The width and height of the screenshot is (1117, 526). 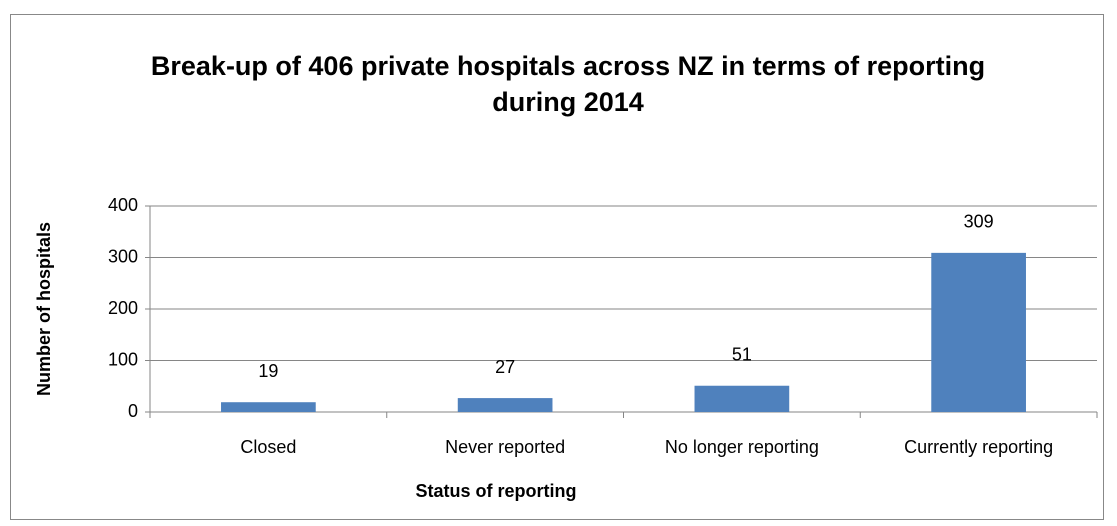 I want to click on data-label: 19, so click(x=268, y=371).